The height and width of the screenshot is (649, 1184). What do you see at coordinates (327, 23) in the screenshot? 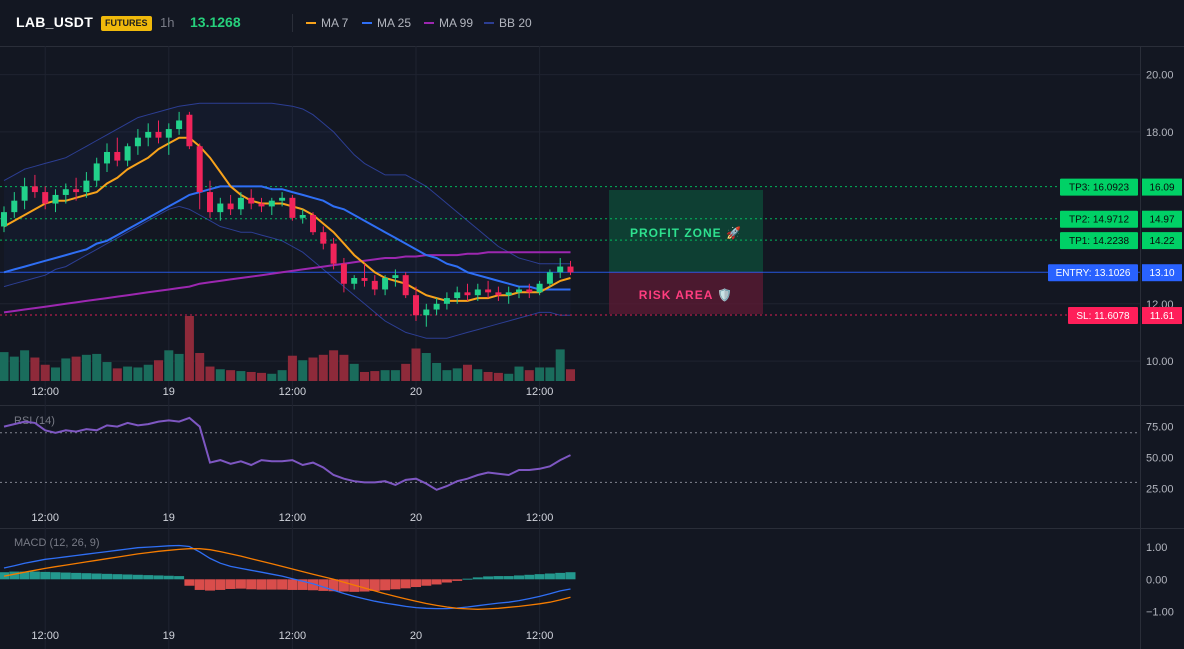
I see `legend-ma7: MA 7` at bounding box center [327, 23].